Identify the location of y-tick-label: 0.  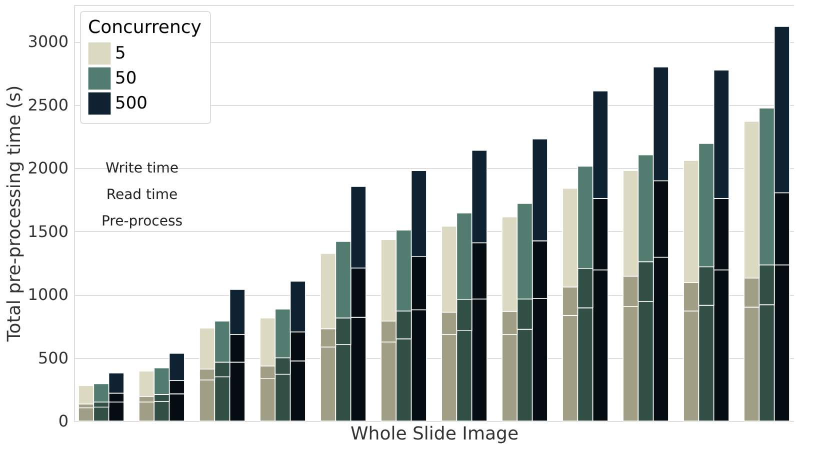
(63, 421).